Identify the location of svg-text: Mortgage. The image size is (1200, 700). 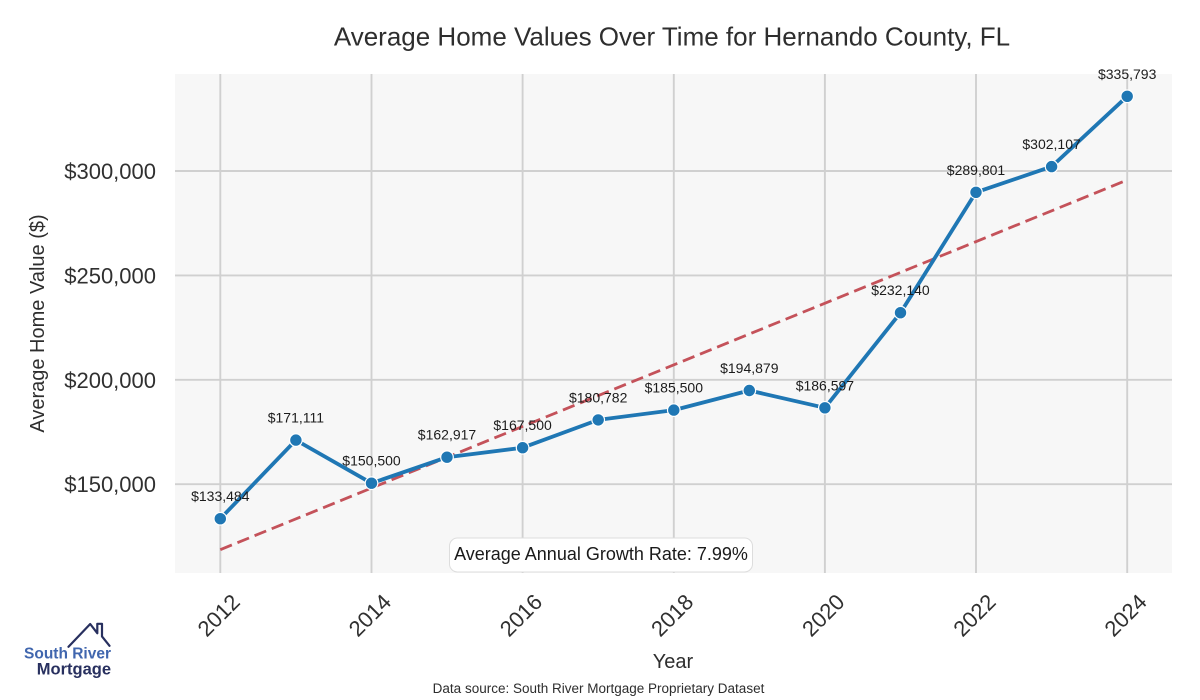
(74, 670).